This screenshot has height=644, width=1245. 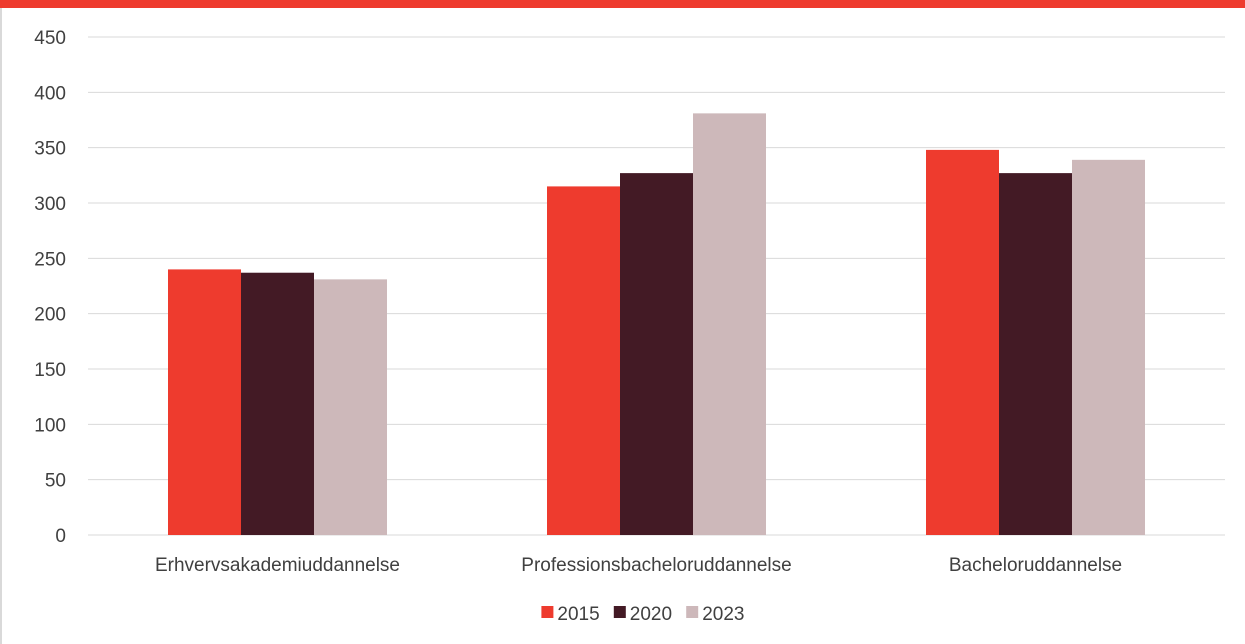 What do you see at coordinates (1, 326) in the screenshot?
I see `chart-frame-left-border` at bounding box center [1, 326].